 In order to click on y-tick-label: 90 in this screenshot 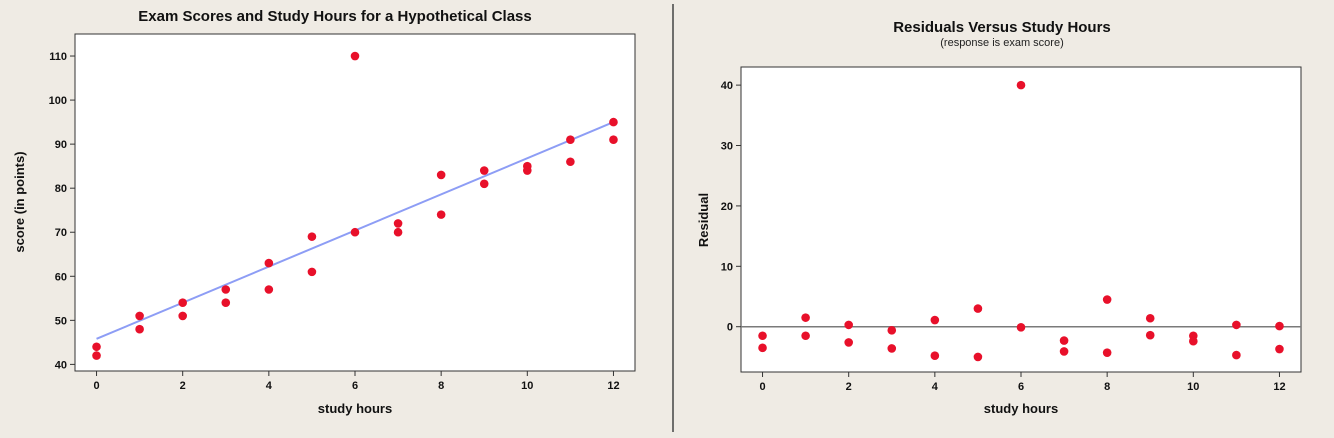, I will do `click(61, 145)`.